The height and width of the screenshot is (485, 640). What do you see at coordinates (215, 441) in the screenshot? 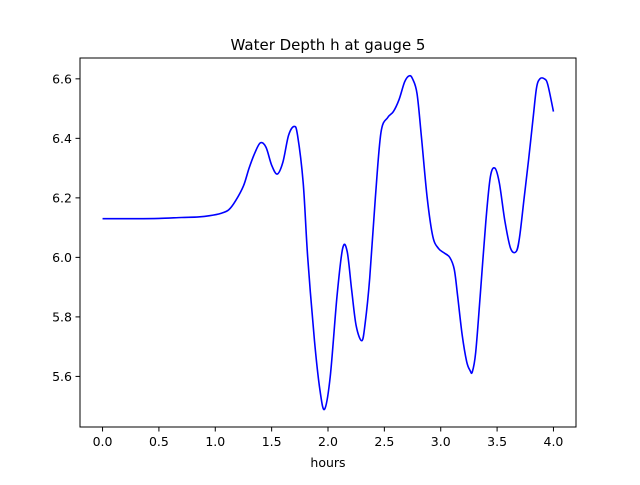
I see `x-tick-label: 1.0` at bounding box center [215, 441].